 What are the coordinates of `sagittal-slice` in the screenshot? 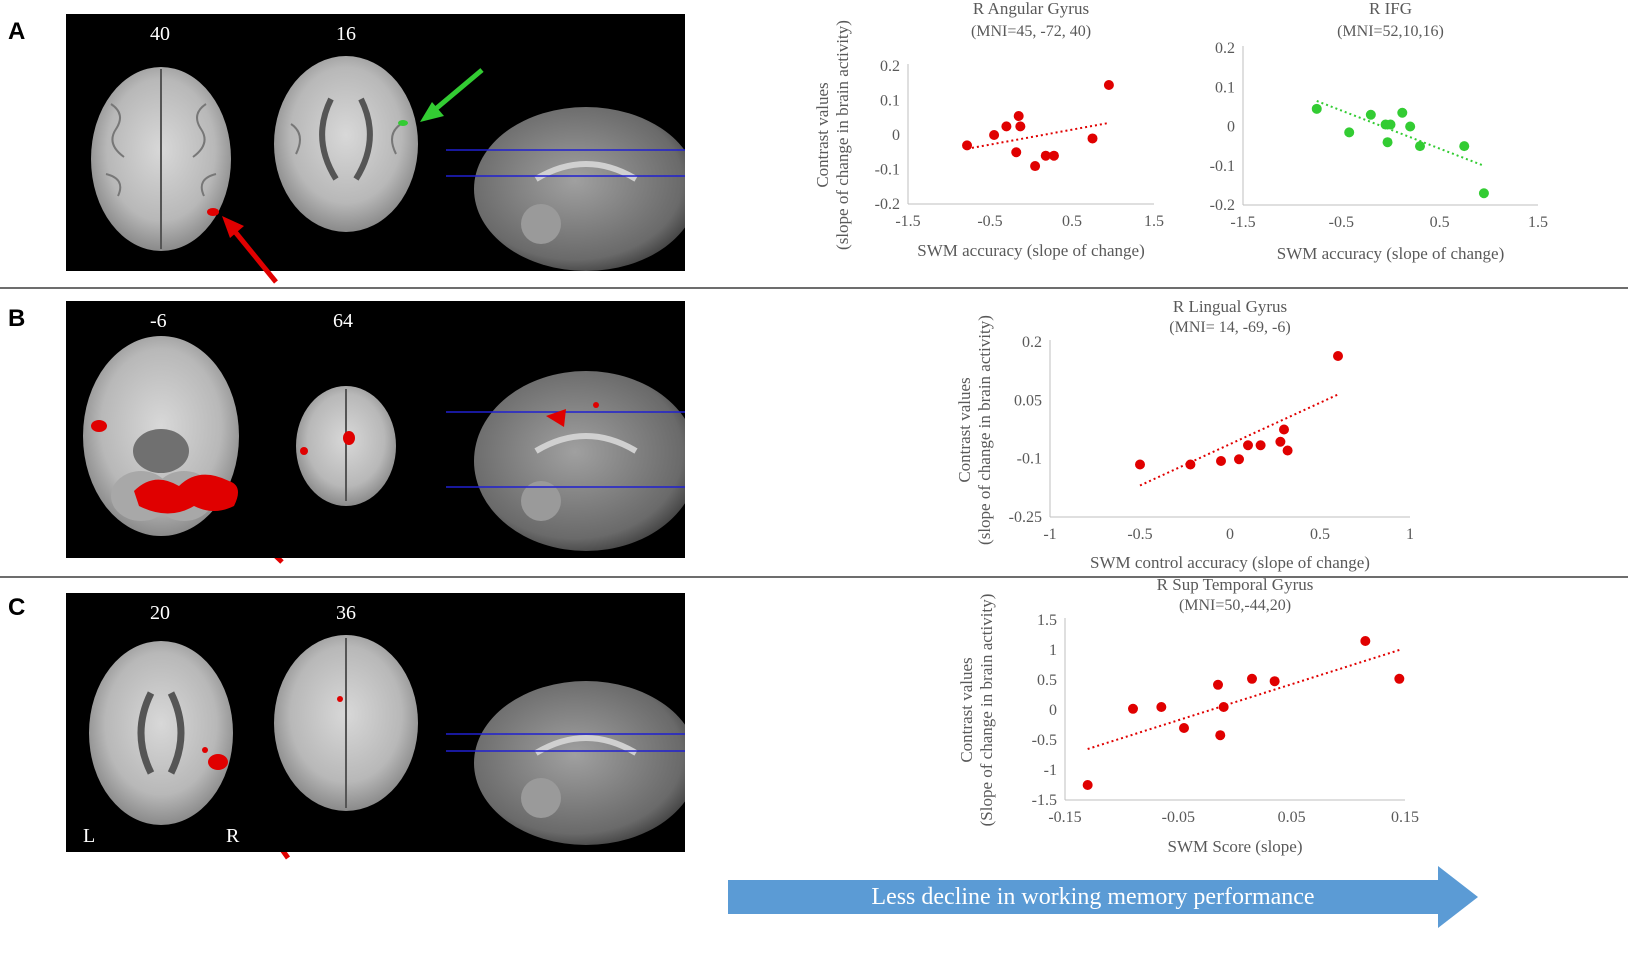 It's located at (579, 763).